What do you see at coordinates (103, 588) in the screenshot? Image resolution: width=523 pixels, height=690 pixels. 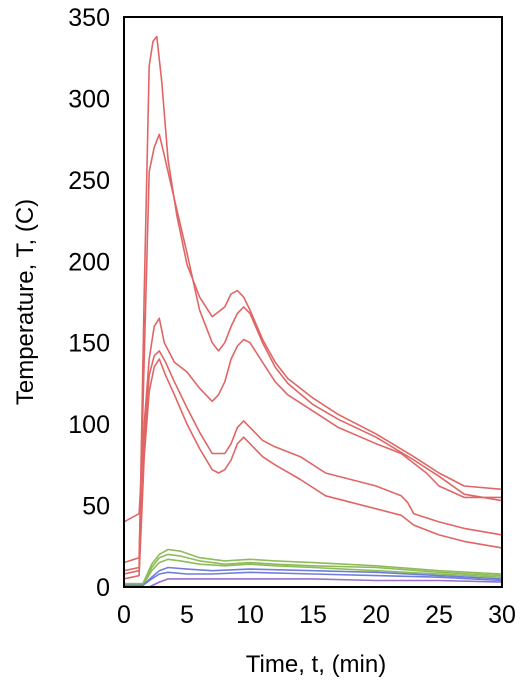 I see `y-tick-label: 0` at bounding box center [103, 588].